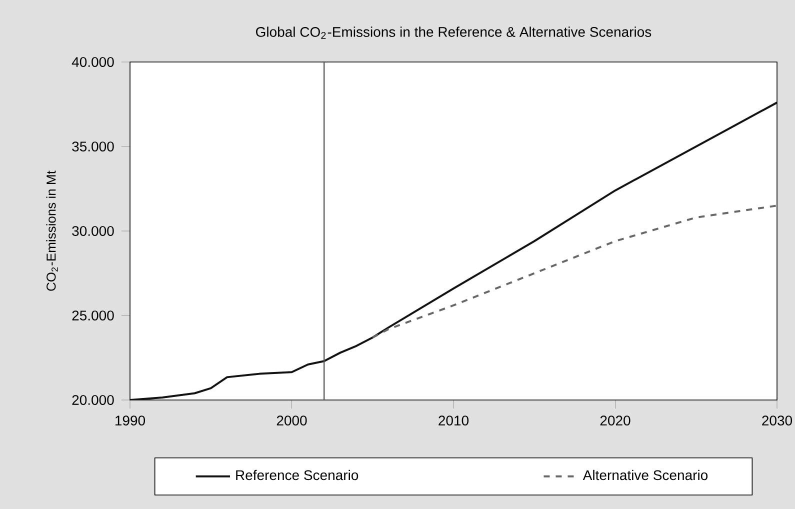 This screenshot has height=509, width=795. What do you see at coordinates (575, 271) in the screenshot?
I see `line-series` at bounding box center [575, 271].